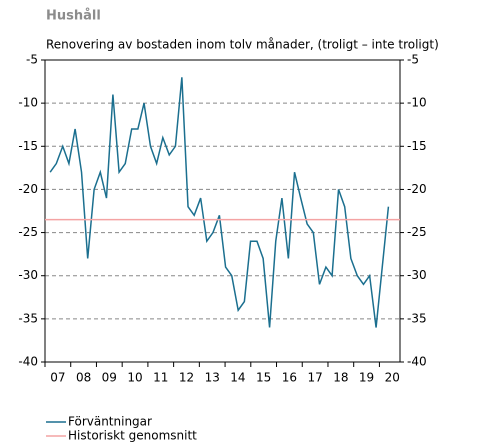 This screenshot has height=448, width=496. I want to click on y-tick-label: -30, so click(28, 275).